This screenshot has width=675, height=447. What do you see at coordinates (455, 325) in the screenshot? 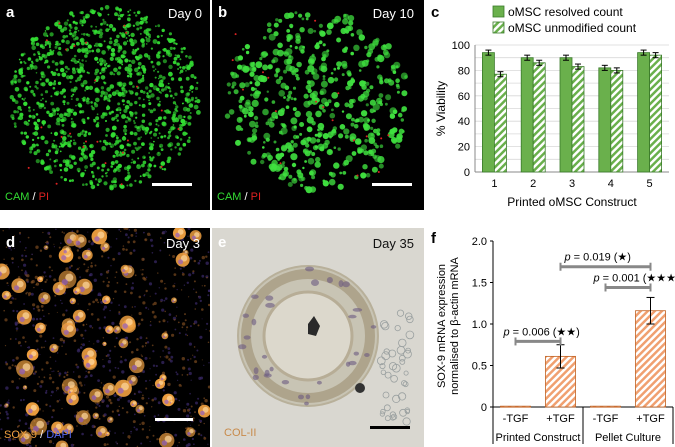
I see `ylabel-f-1: normalised to β-actin mRNA` at bounding box center [455, 325].